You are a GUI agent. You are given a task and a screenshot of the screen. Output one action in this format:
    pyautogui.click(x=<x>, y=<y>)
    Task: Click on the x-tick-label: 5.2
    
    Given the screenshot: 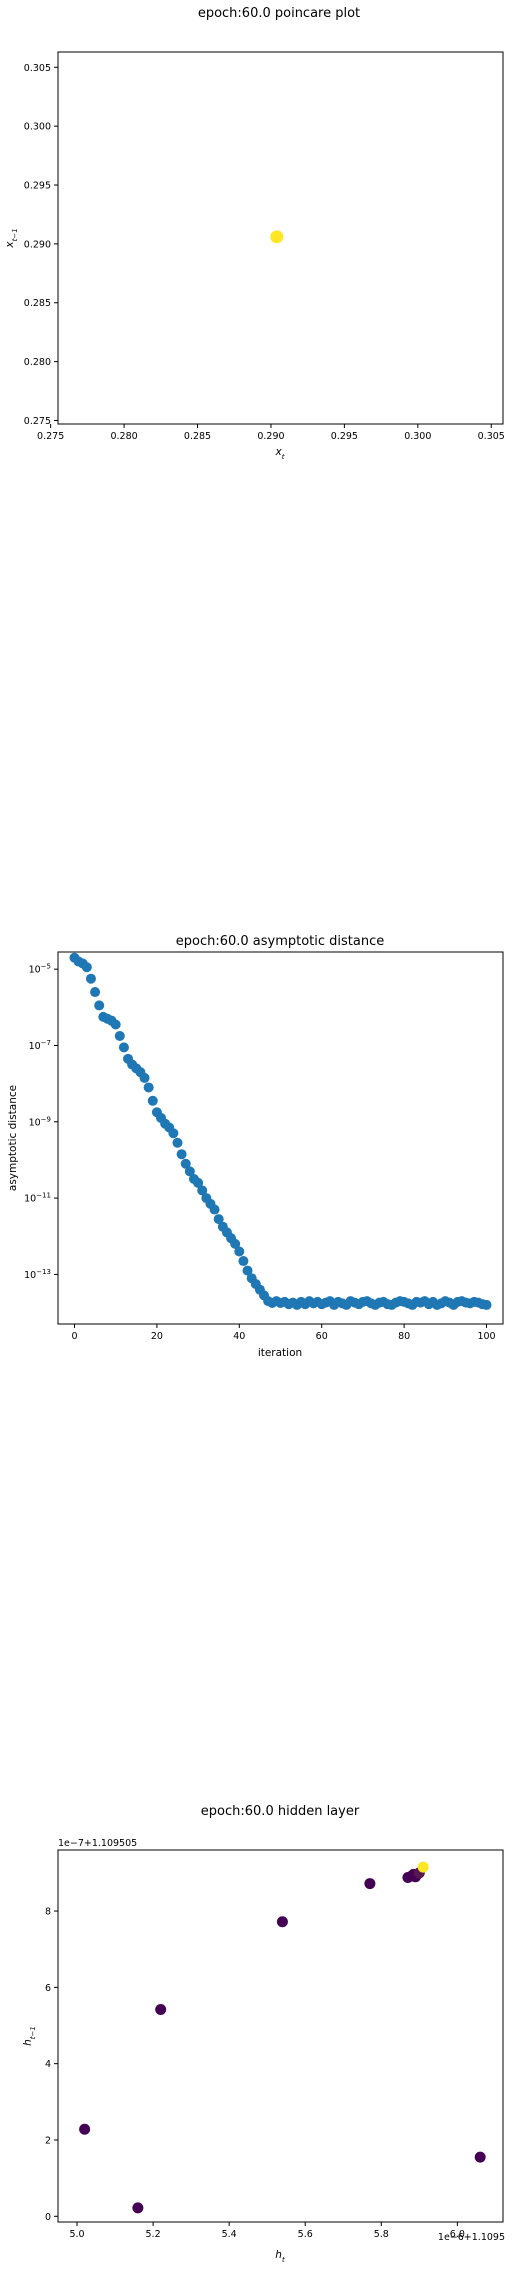 What is the action you would take?
    pyautogui.click(x=153, y=2234)
    